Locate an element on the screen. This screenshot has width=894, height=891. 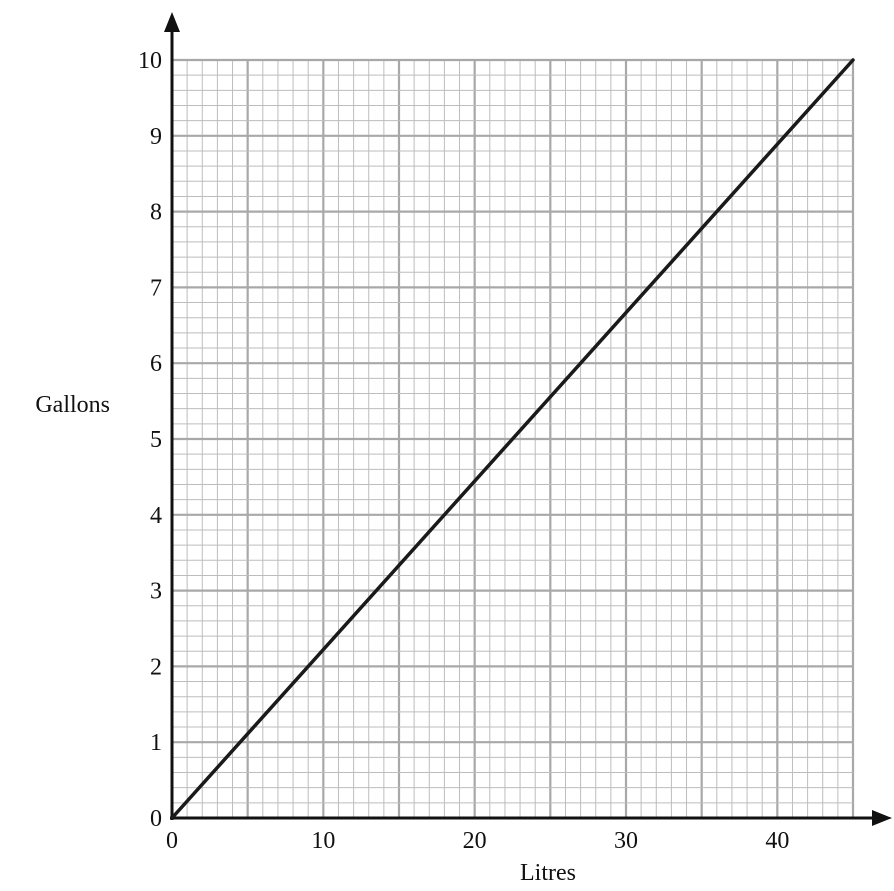
x-tick-label: 0 is located at coordinates (172, 841).